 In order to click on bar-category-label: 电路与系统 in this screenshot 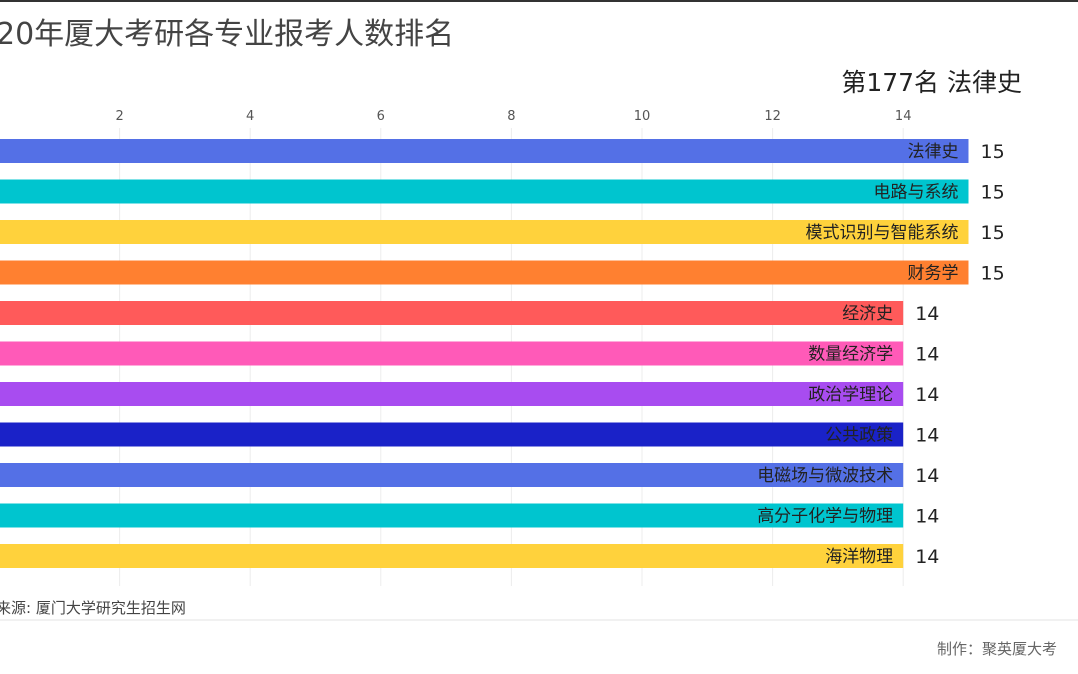, I will do `click(916, 193)`.